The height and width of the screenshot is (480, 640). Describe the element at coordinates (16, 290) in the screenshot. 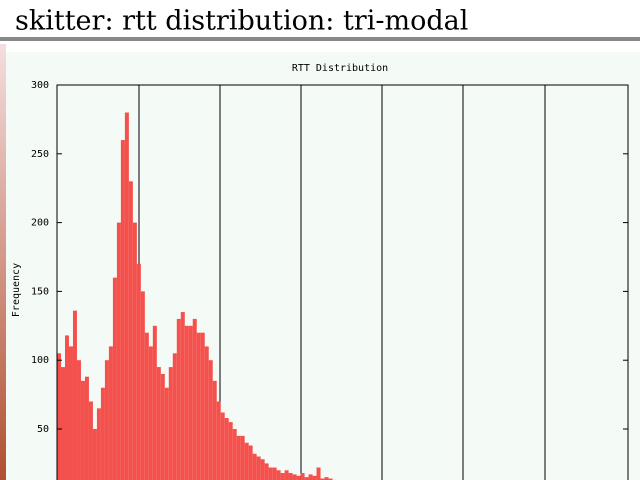

I see `y-axis-label: Frequency` at that location.